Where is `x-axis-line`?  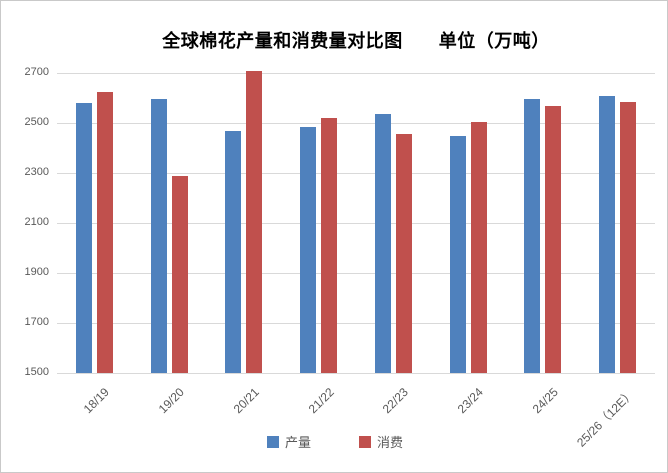 x-axis-line is located at coordinates (356, 373).